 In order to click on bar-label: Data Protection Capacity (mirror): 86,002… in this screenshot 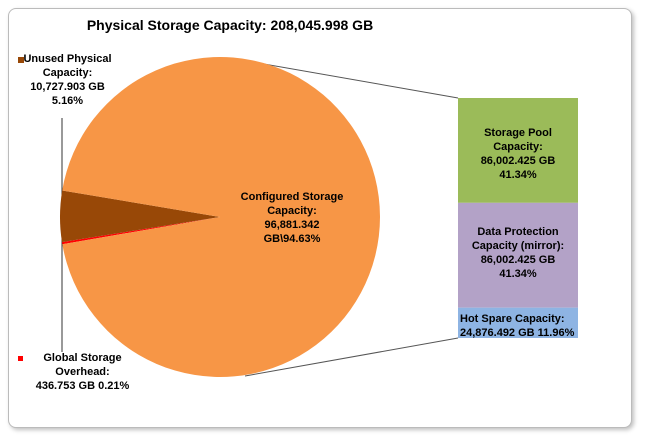, I will do `click(518, 253)`.